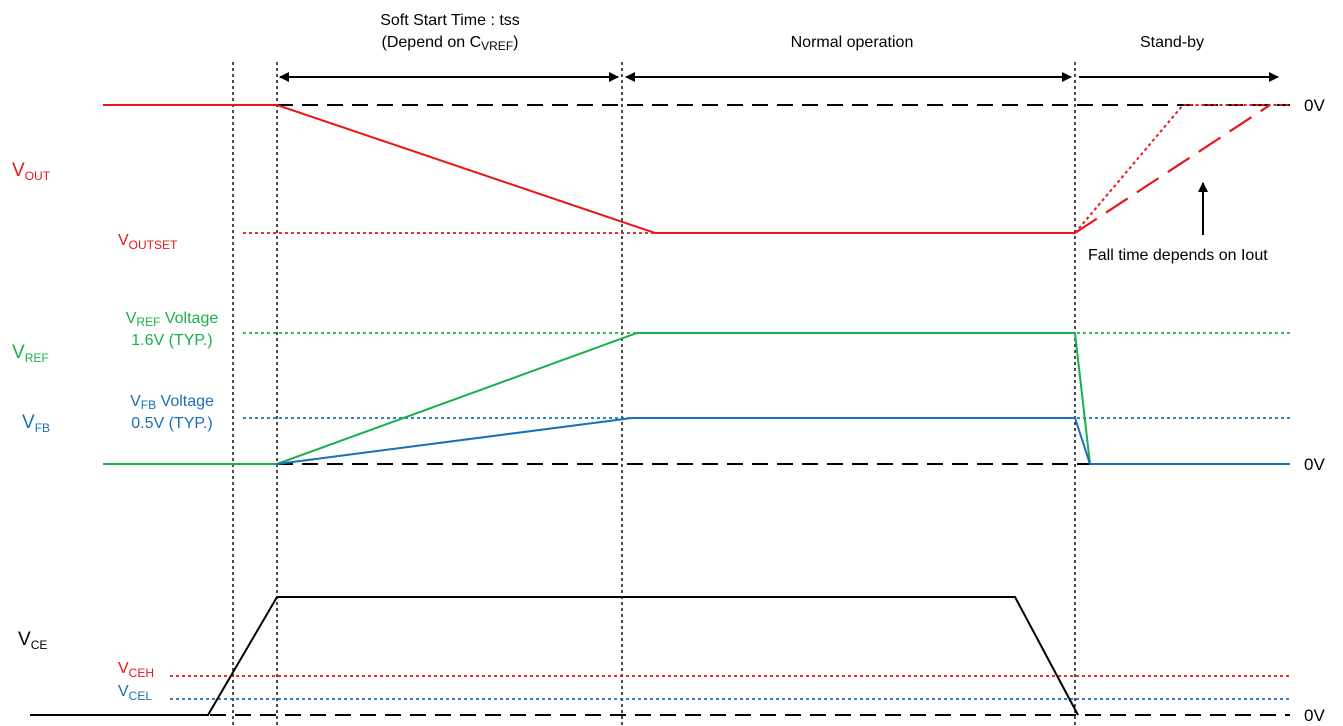  What do you see at coordinates (136, 670) in the screenshot?
I see `vceh-label: VCEH` at bounding box center [136, 670].